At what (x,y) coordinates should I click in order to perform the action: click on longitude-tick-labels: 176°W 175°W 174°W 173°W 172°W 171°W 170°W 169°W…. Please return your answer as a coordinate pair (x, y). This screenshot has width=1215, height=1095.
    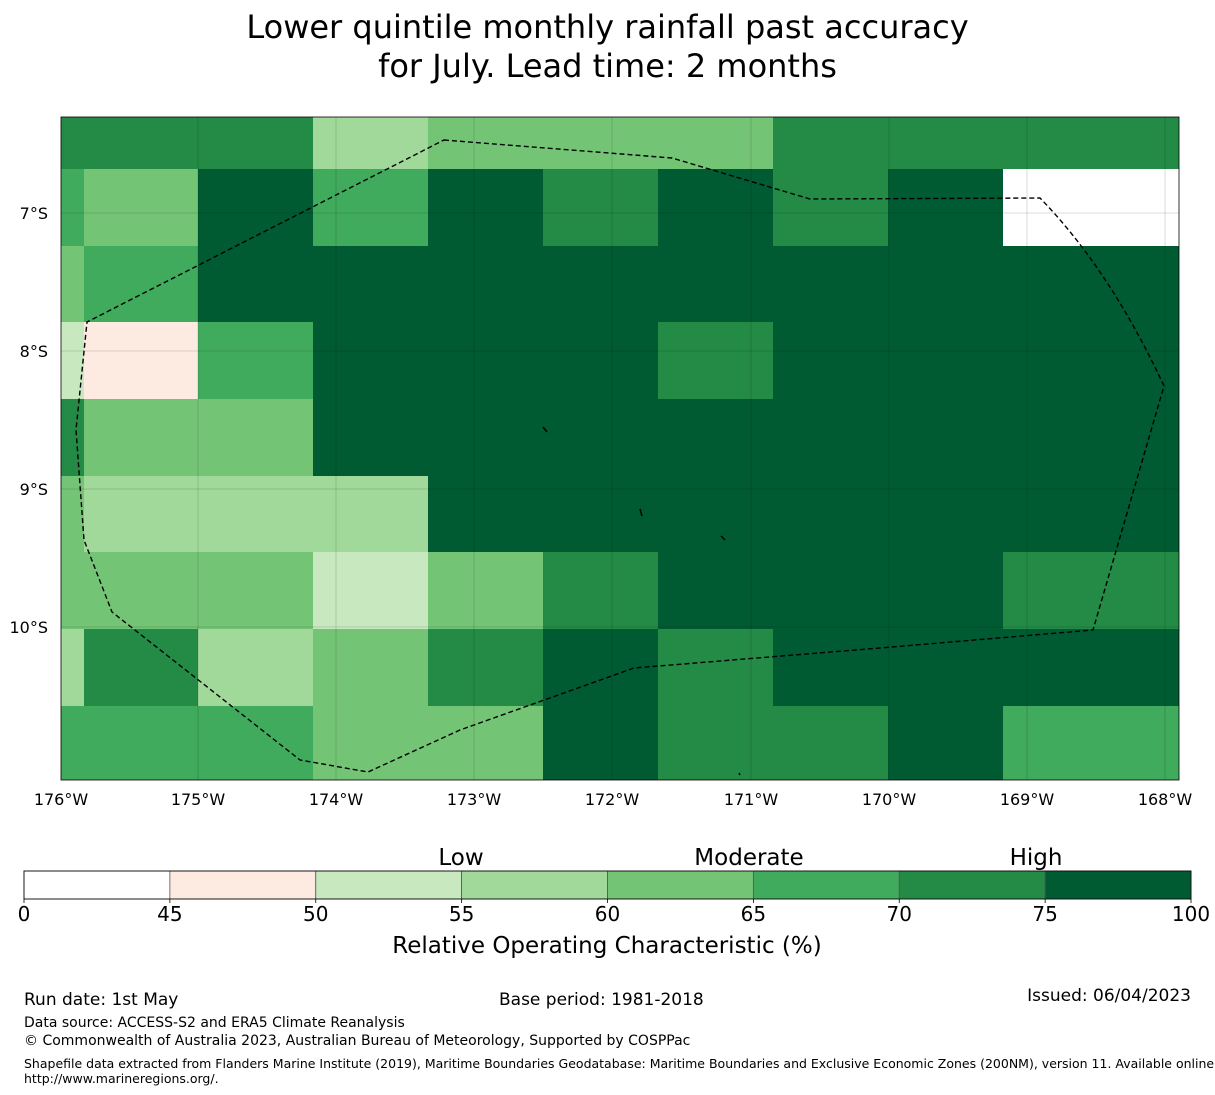
    Looking at the image, I should click on (613, 799).